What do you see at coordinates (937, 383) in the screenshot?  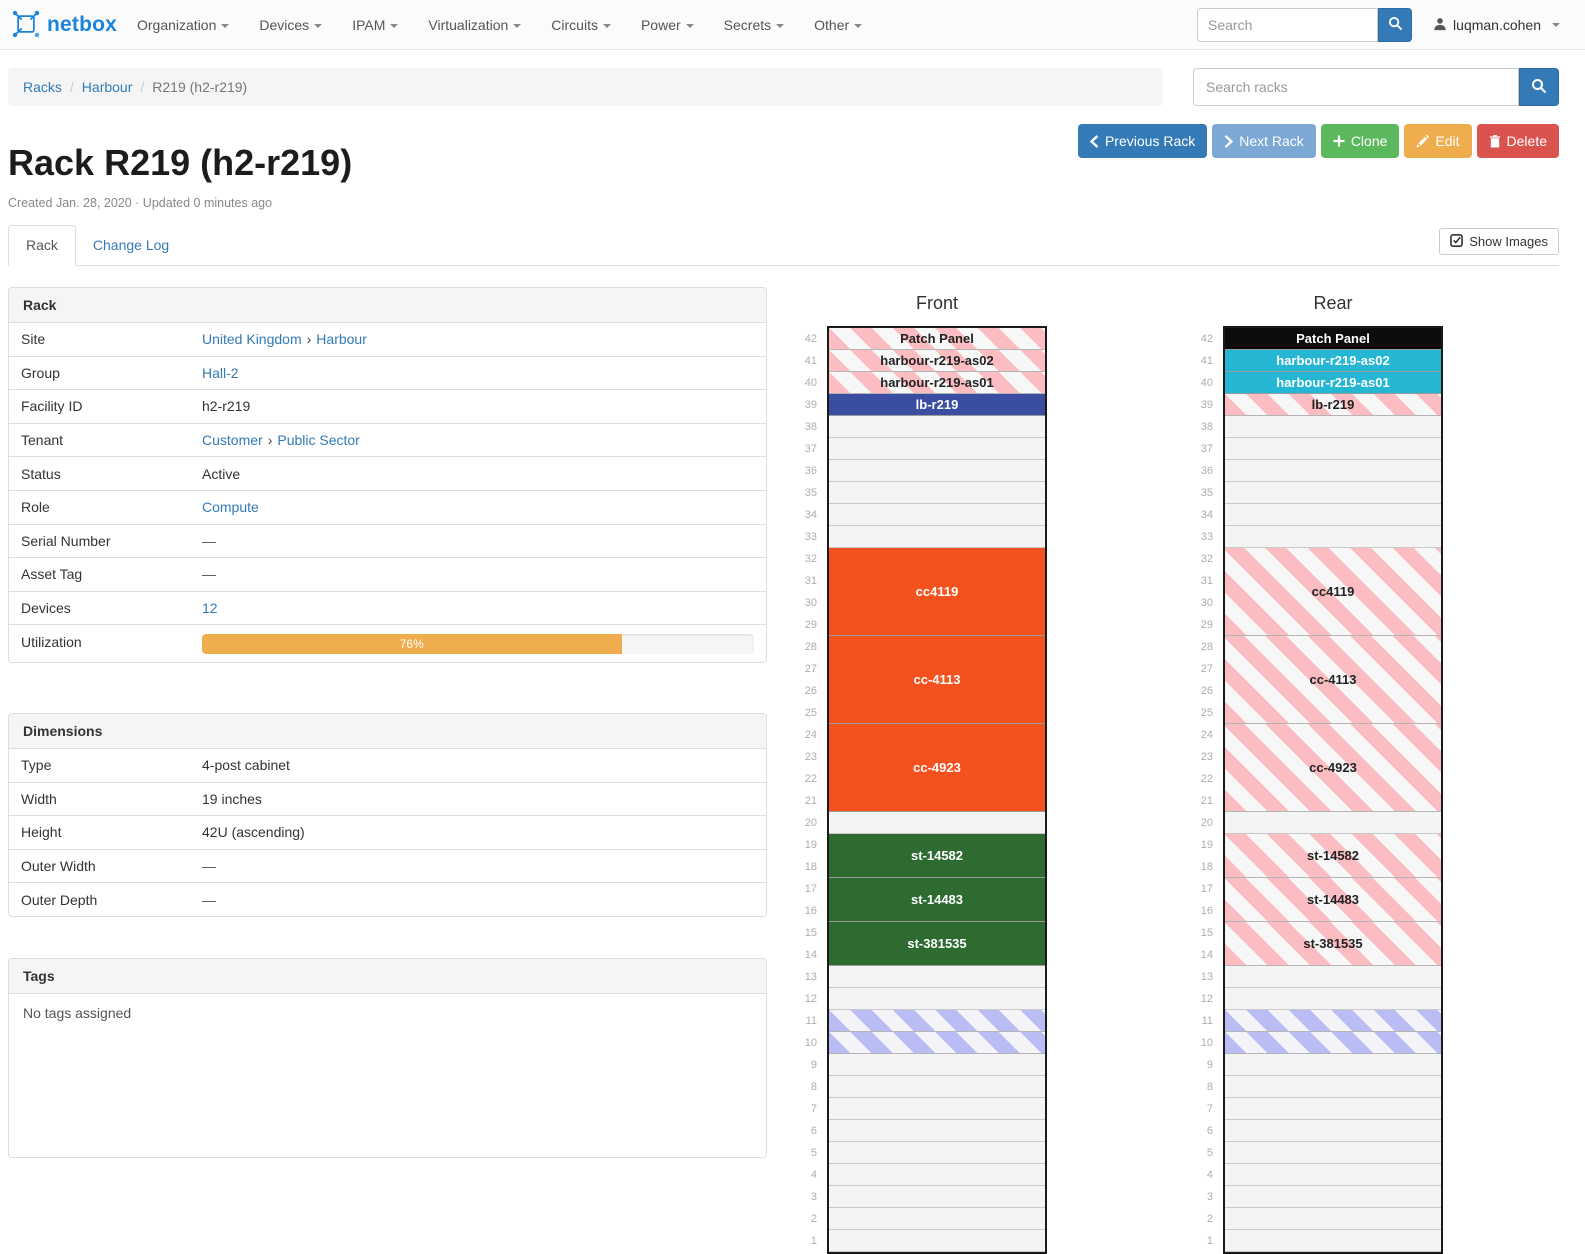 I see `rack-unit-device-other-face: harbour-r219-as01` at bounding box center [937, 383].